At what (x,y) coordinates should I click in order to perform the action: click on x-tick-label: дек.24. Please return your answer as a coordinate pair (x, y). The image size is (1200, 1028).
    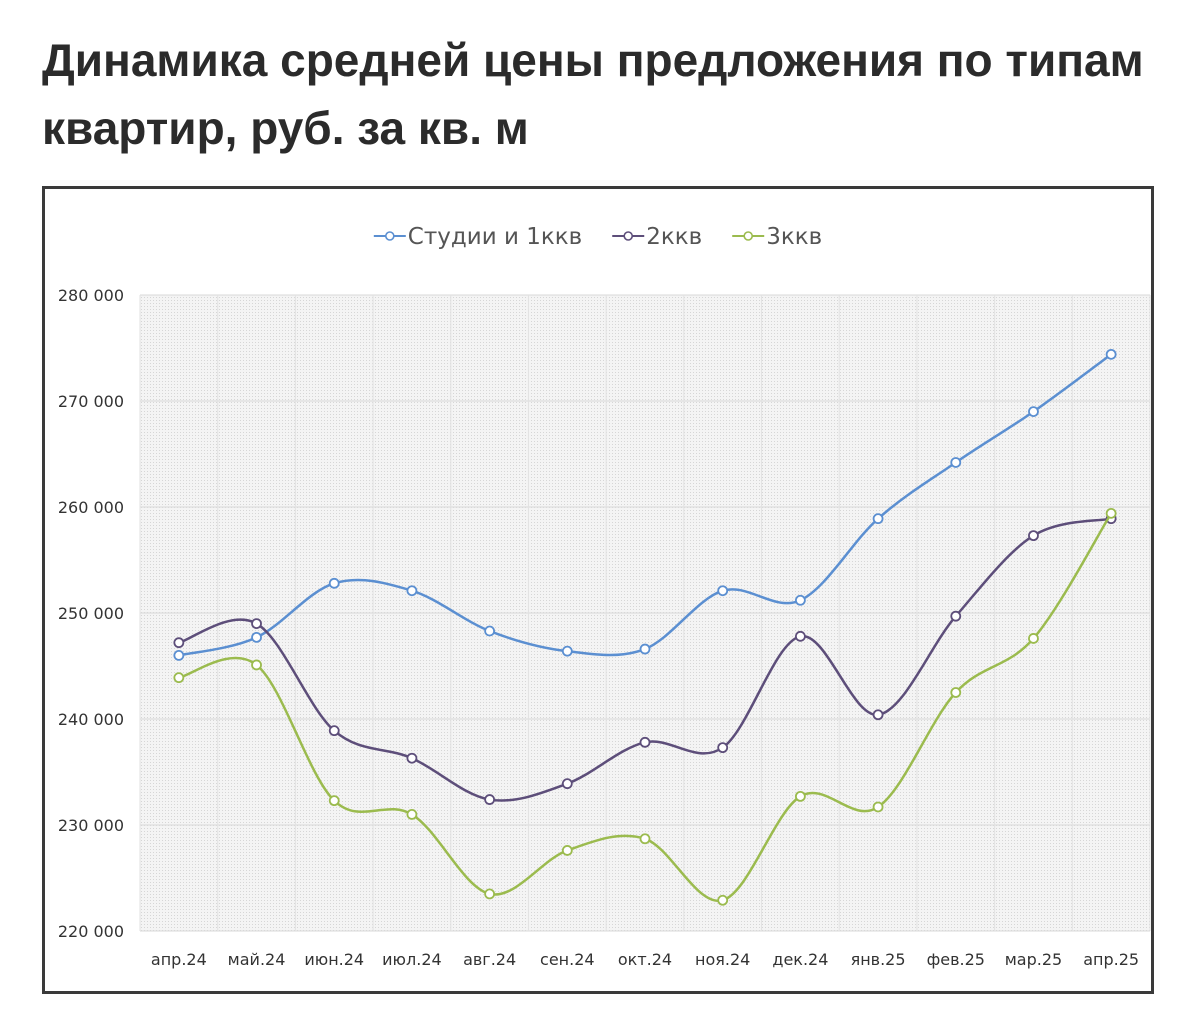
    Looking at the image, I should click on (800, 959).